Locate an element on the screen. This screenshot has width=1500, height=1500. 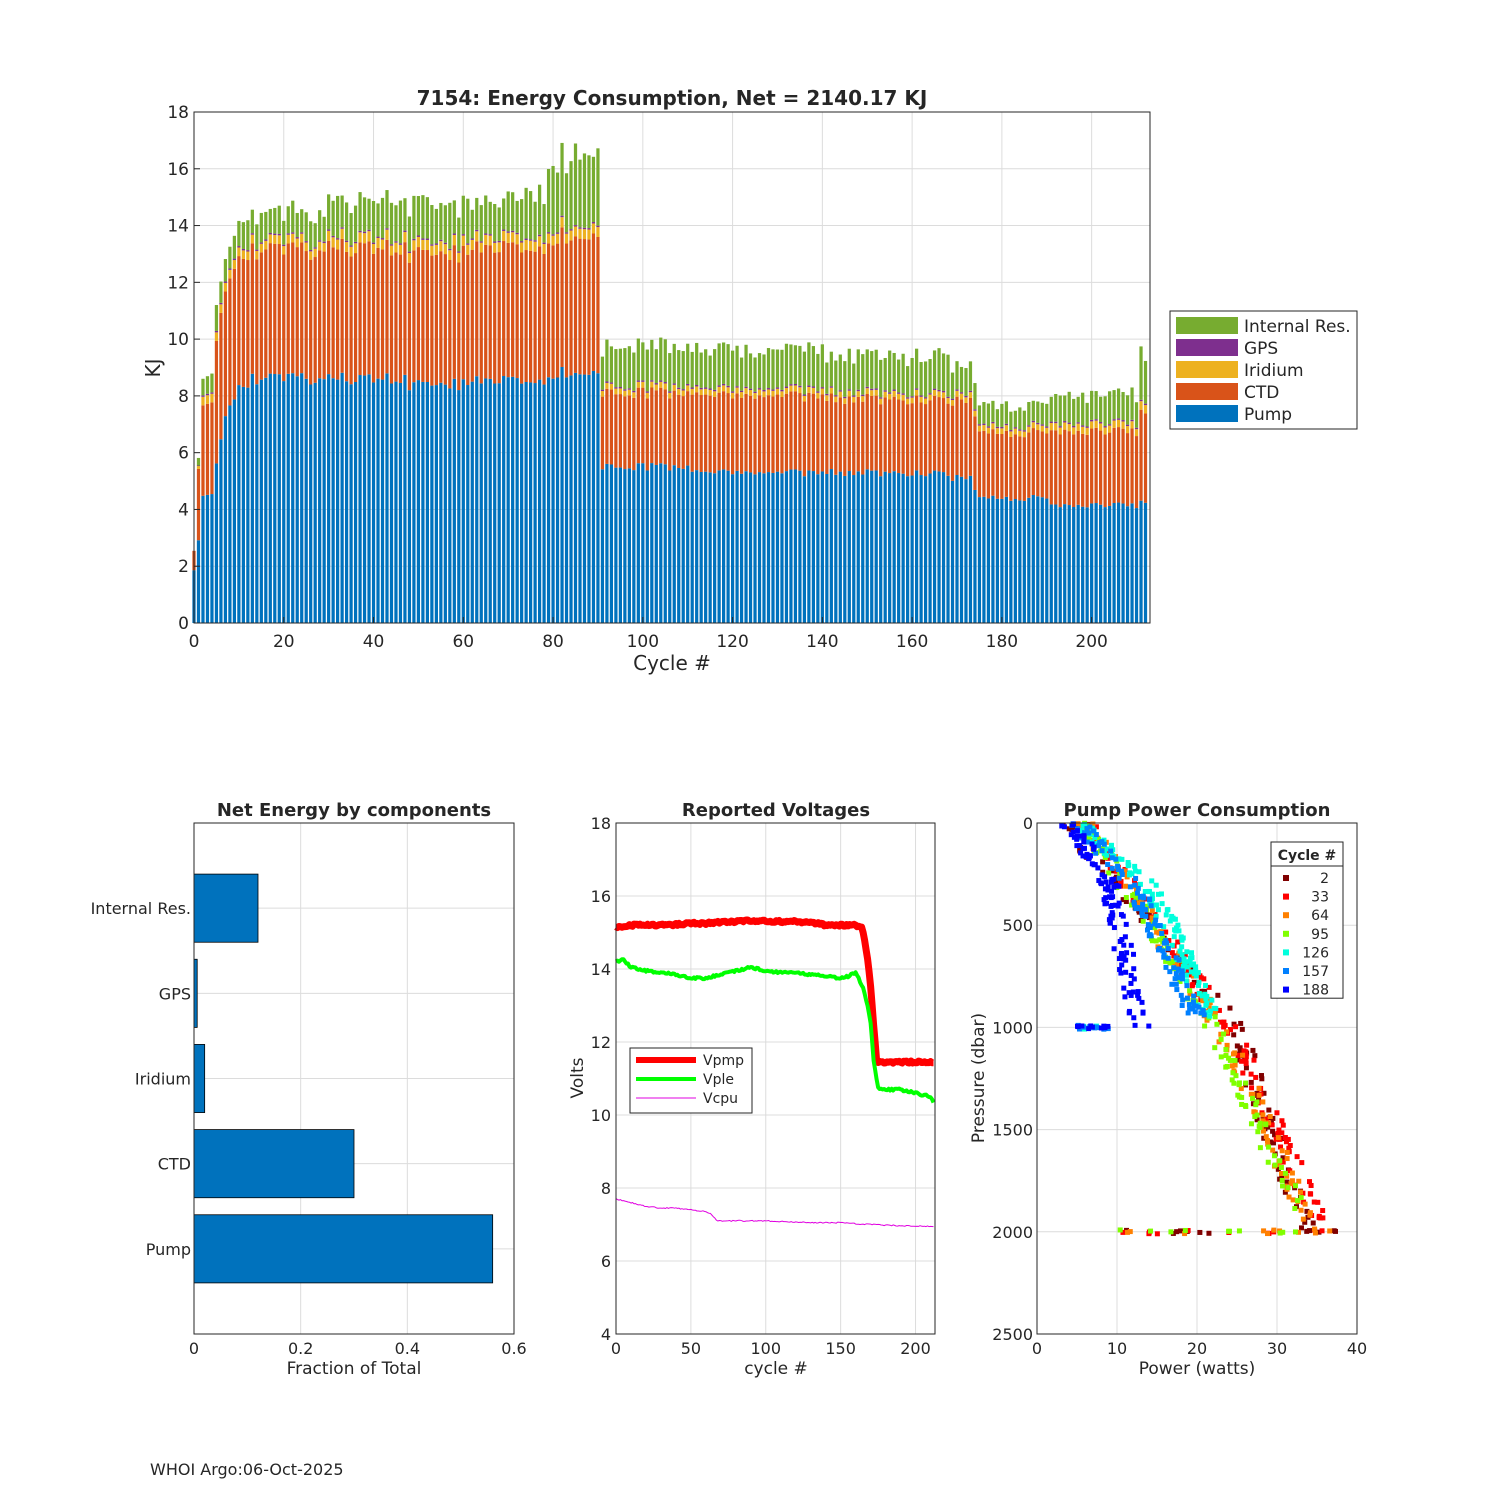
energy-xtick-label: 0 is located at coordinates (194, 642).